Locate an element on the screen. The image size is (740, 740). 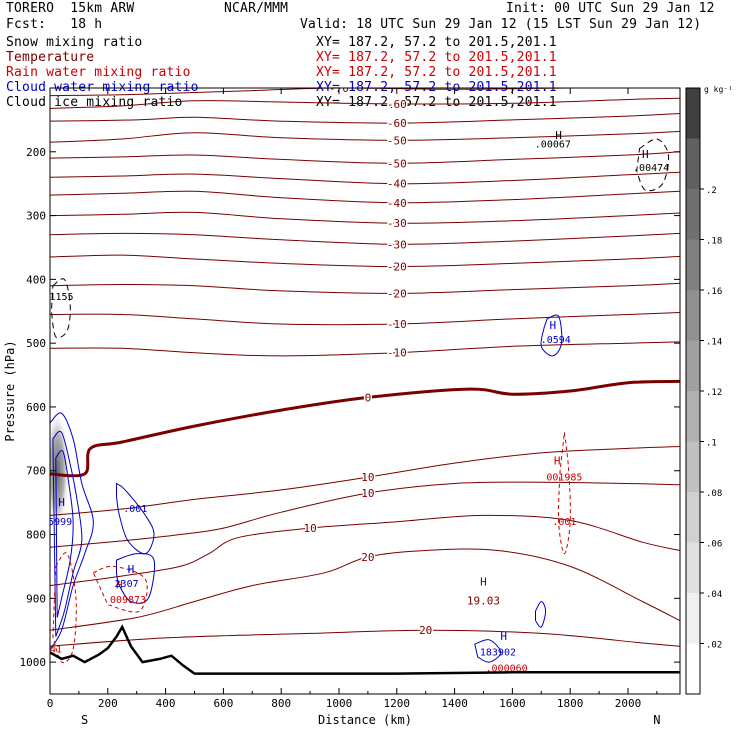
cloud-ice-value-label: .00067 is located at coordinates (553, 144).